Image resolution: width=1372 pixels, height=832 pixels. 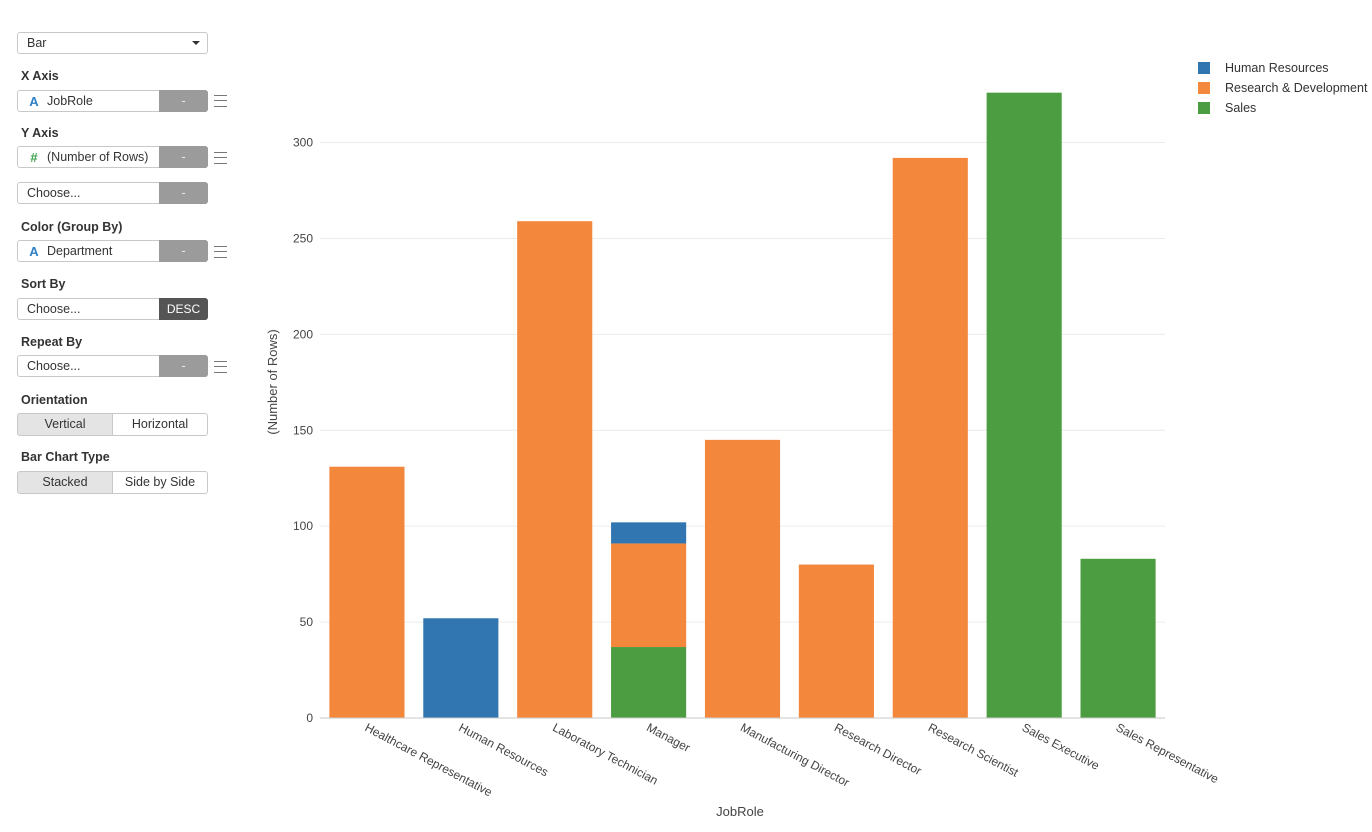 I want to click on orientation-toggle: Vertical Horizontal, so click(x=112, y=424).